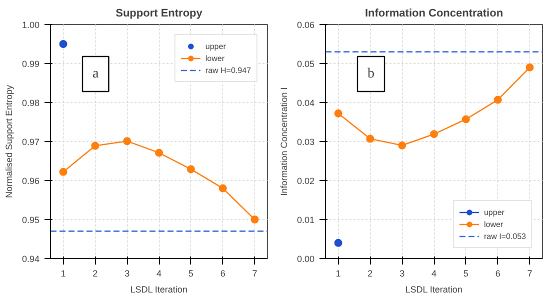 The width and height of the screenshot is (550, 297). I want to click on y-tick-label: 0.99, so click(31, 64).